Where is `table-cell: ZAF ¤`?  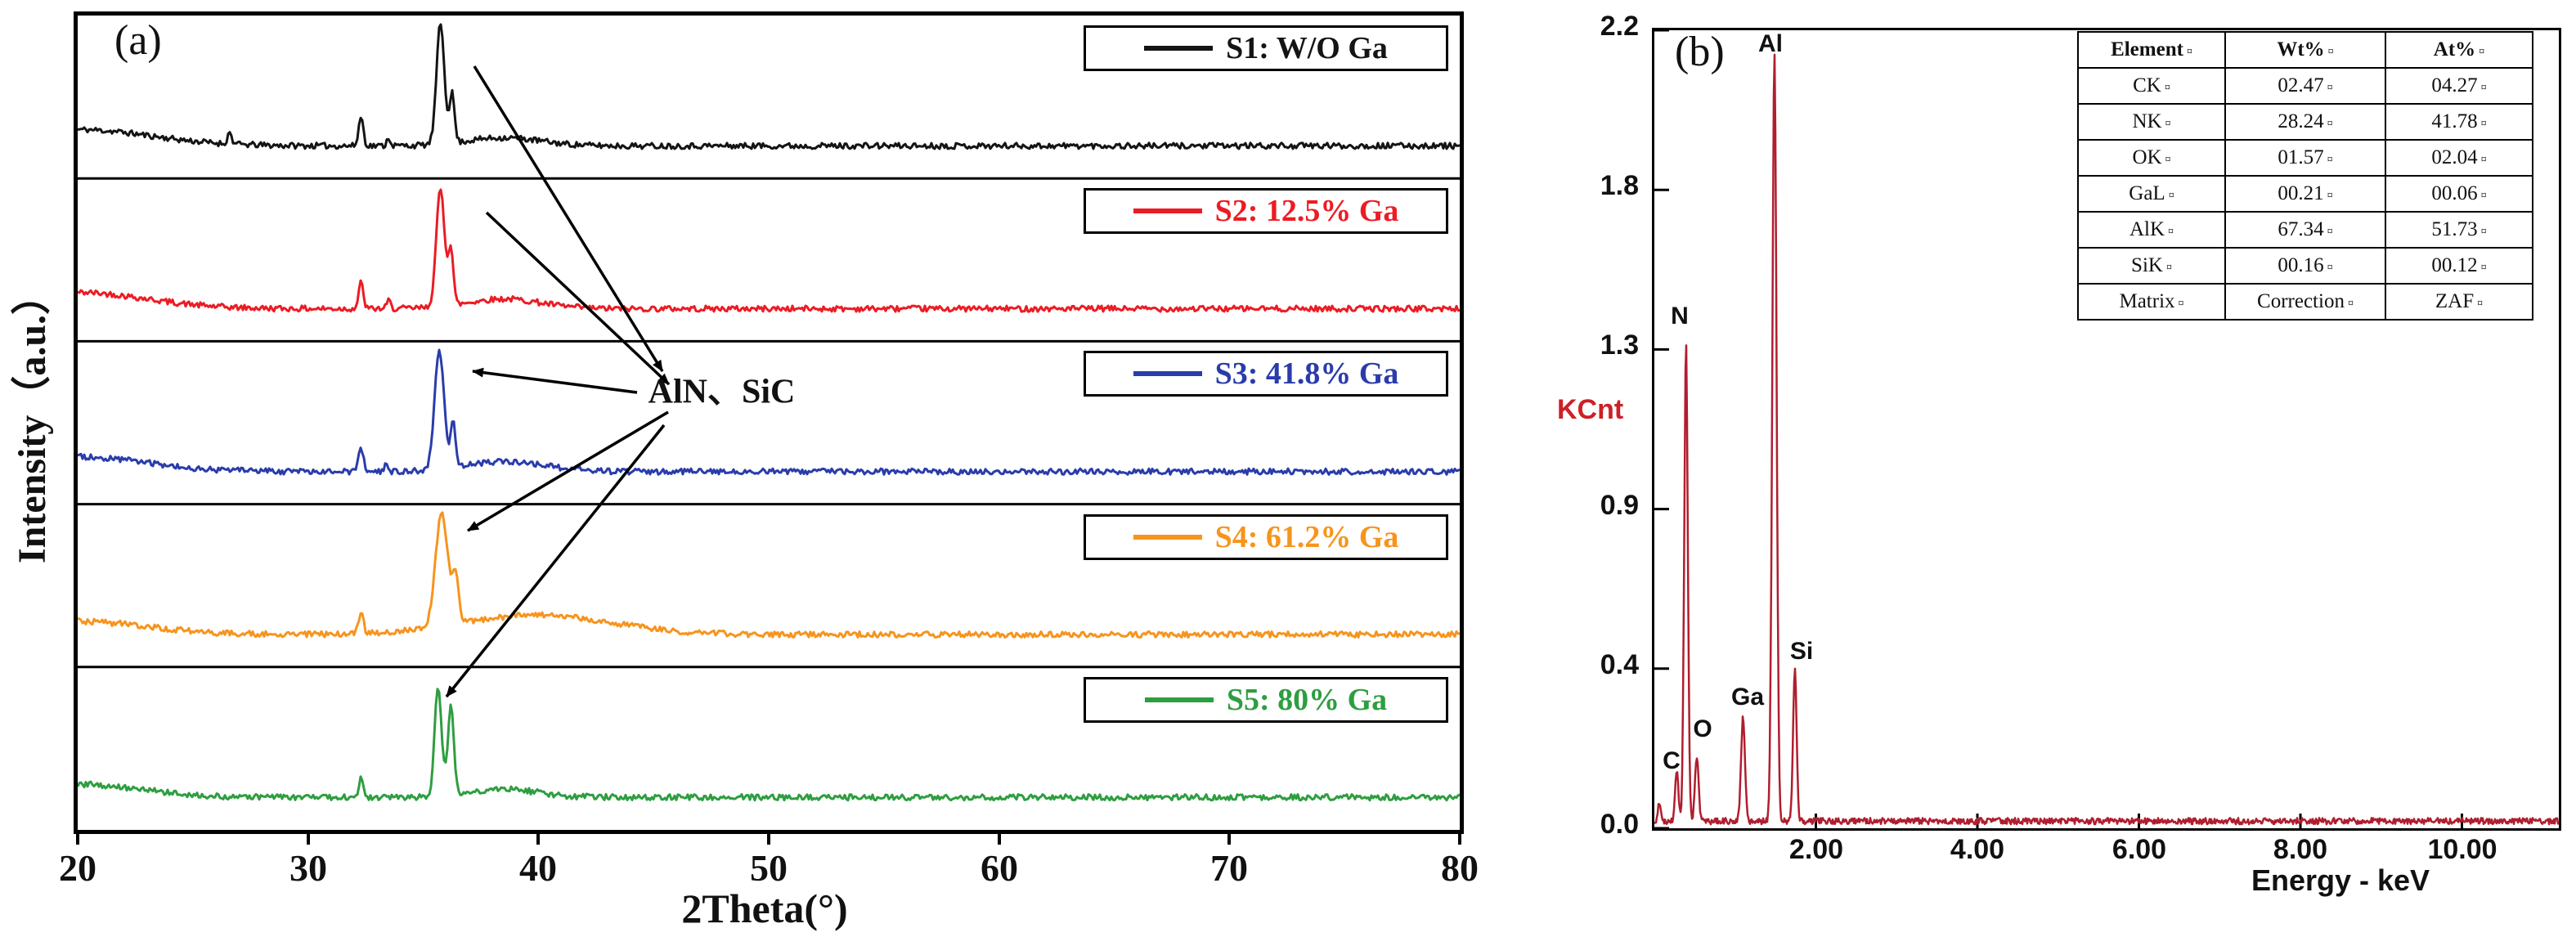
table-cell: ZAF ¤ is located at coordinates (2459, 302).